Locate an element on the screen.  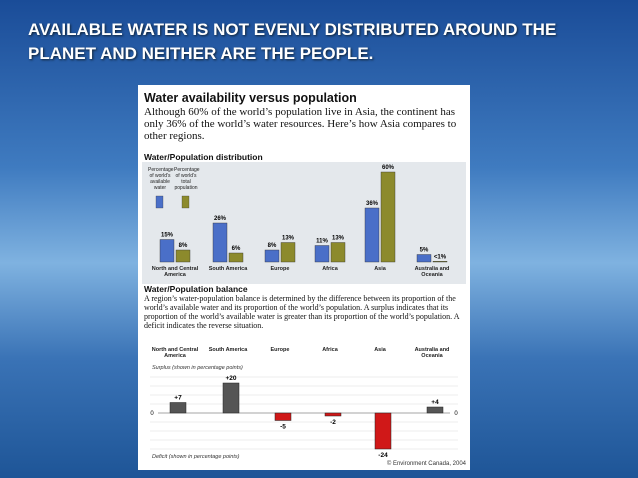
axis-label: Deficit (shown in percentage points) is located at coordinates (196, 457).